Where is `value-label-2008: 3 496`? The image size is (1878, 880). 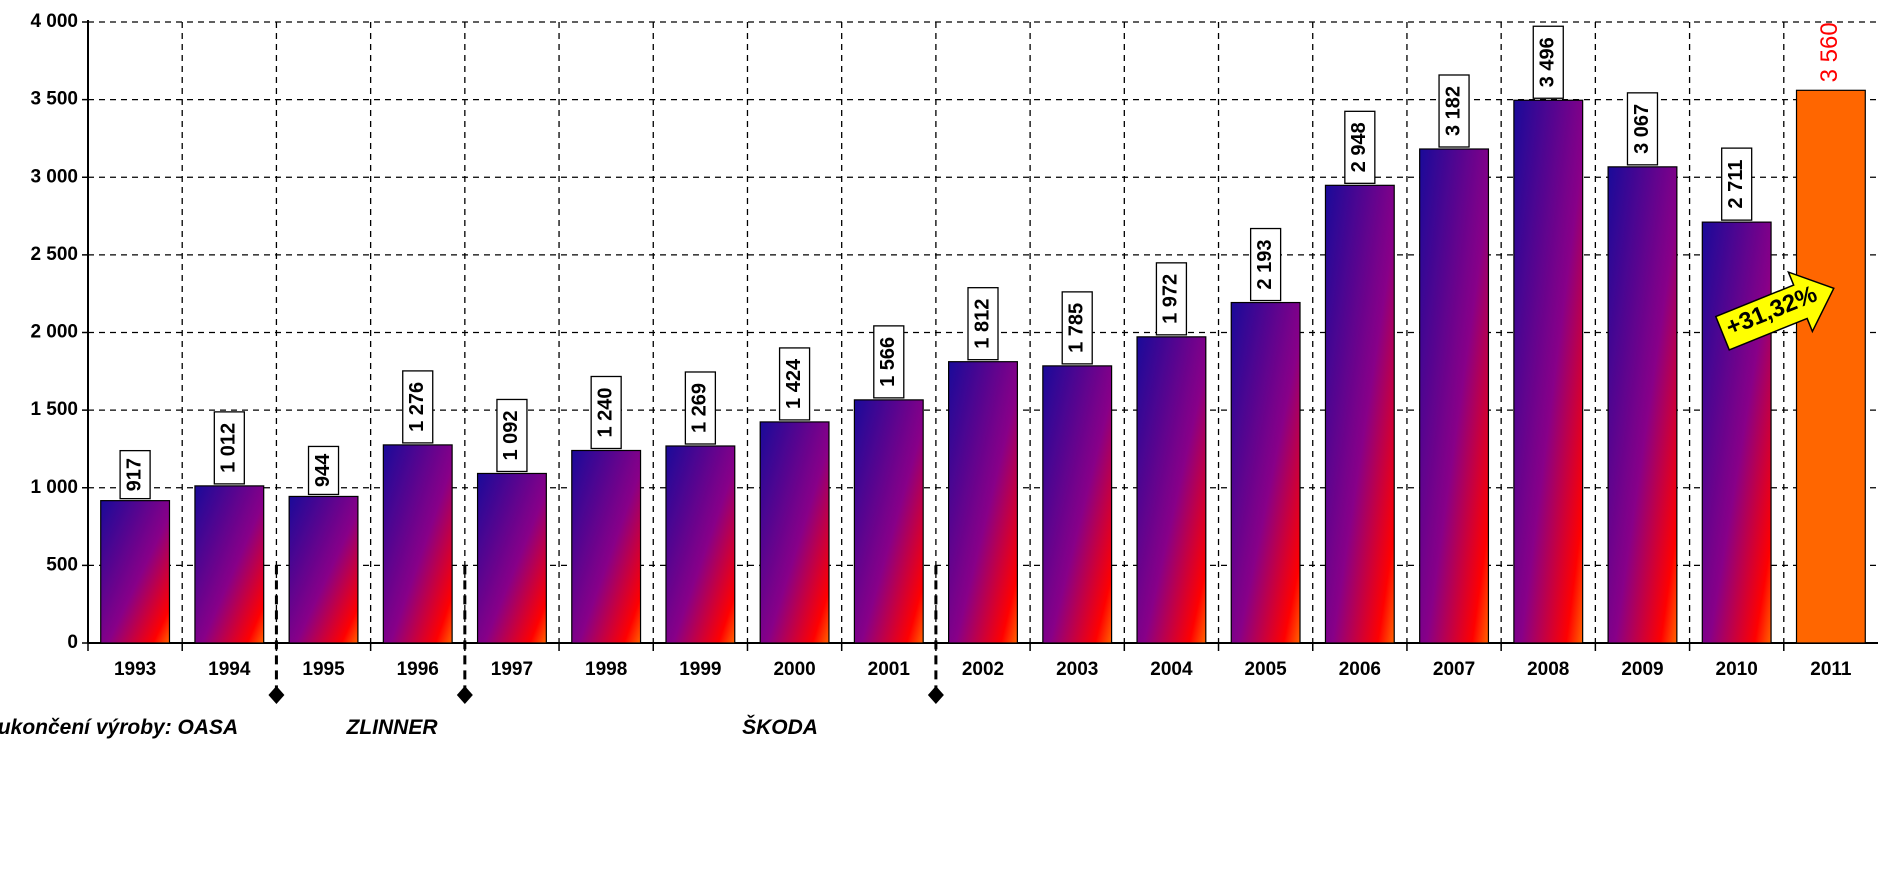 value-label-2008: 3 496 is located at coordinates (1548, 62).